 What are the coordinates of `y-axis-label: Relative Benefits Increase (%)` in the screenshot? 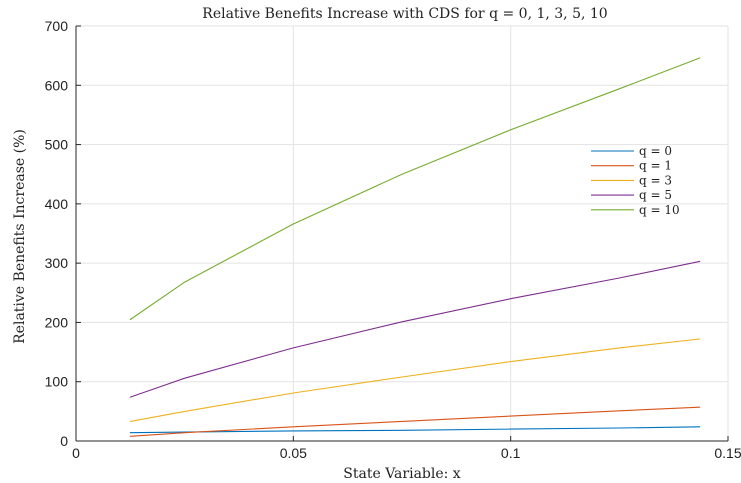 It's located at (20, 236).